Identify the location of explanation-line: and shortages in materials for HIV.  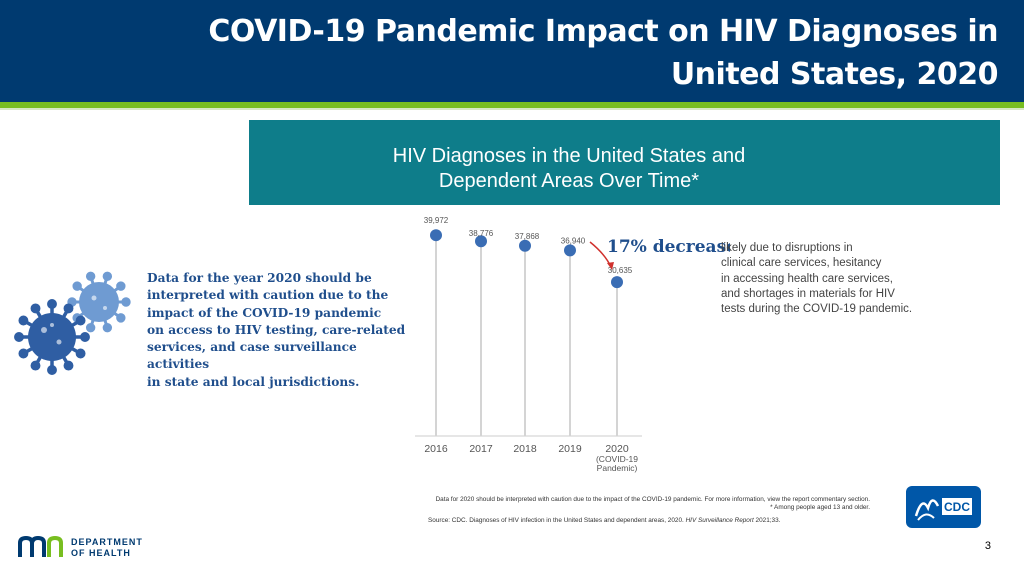
(808, 293).